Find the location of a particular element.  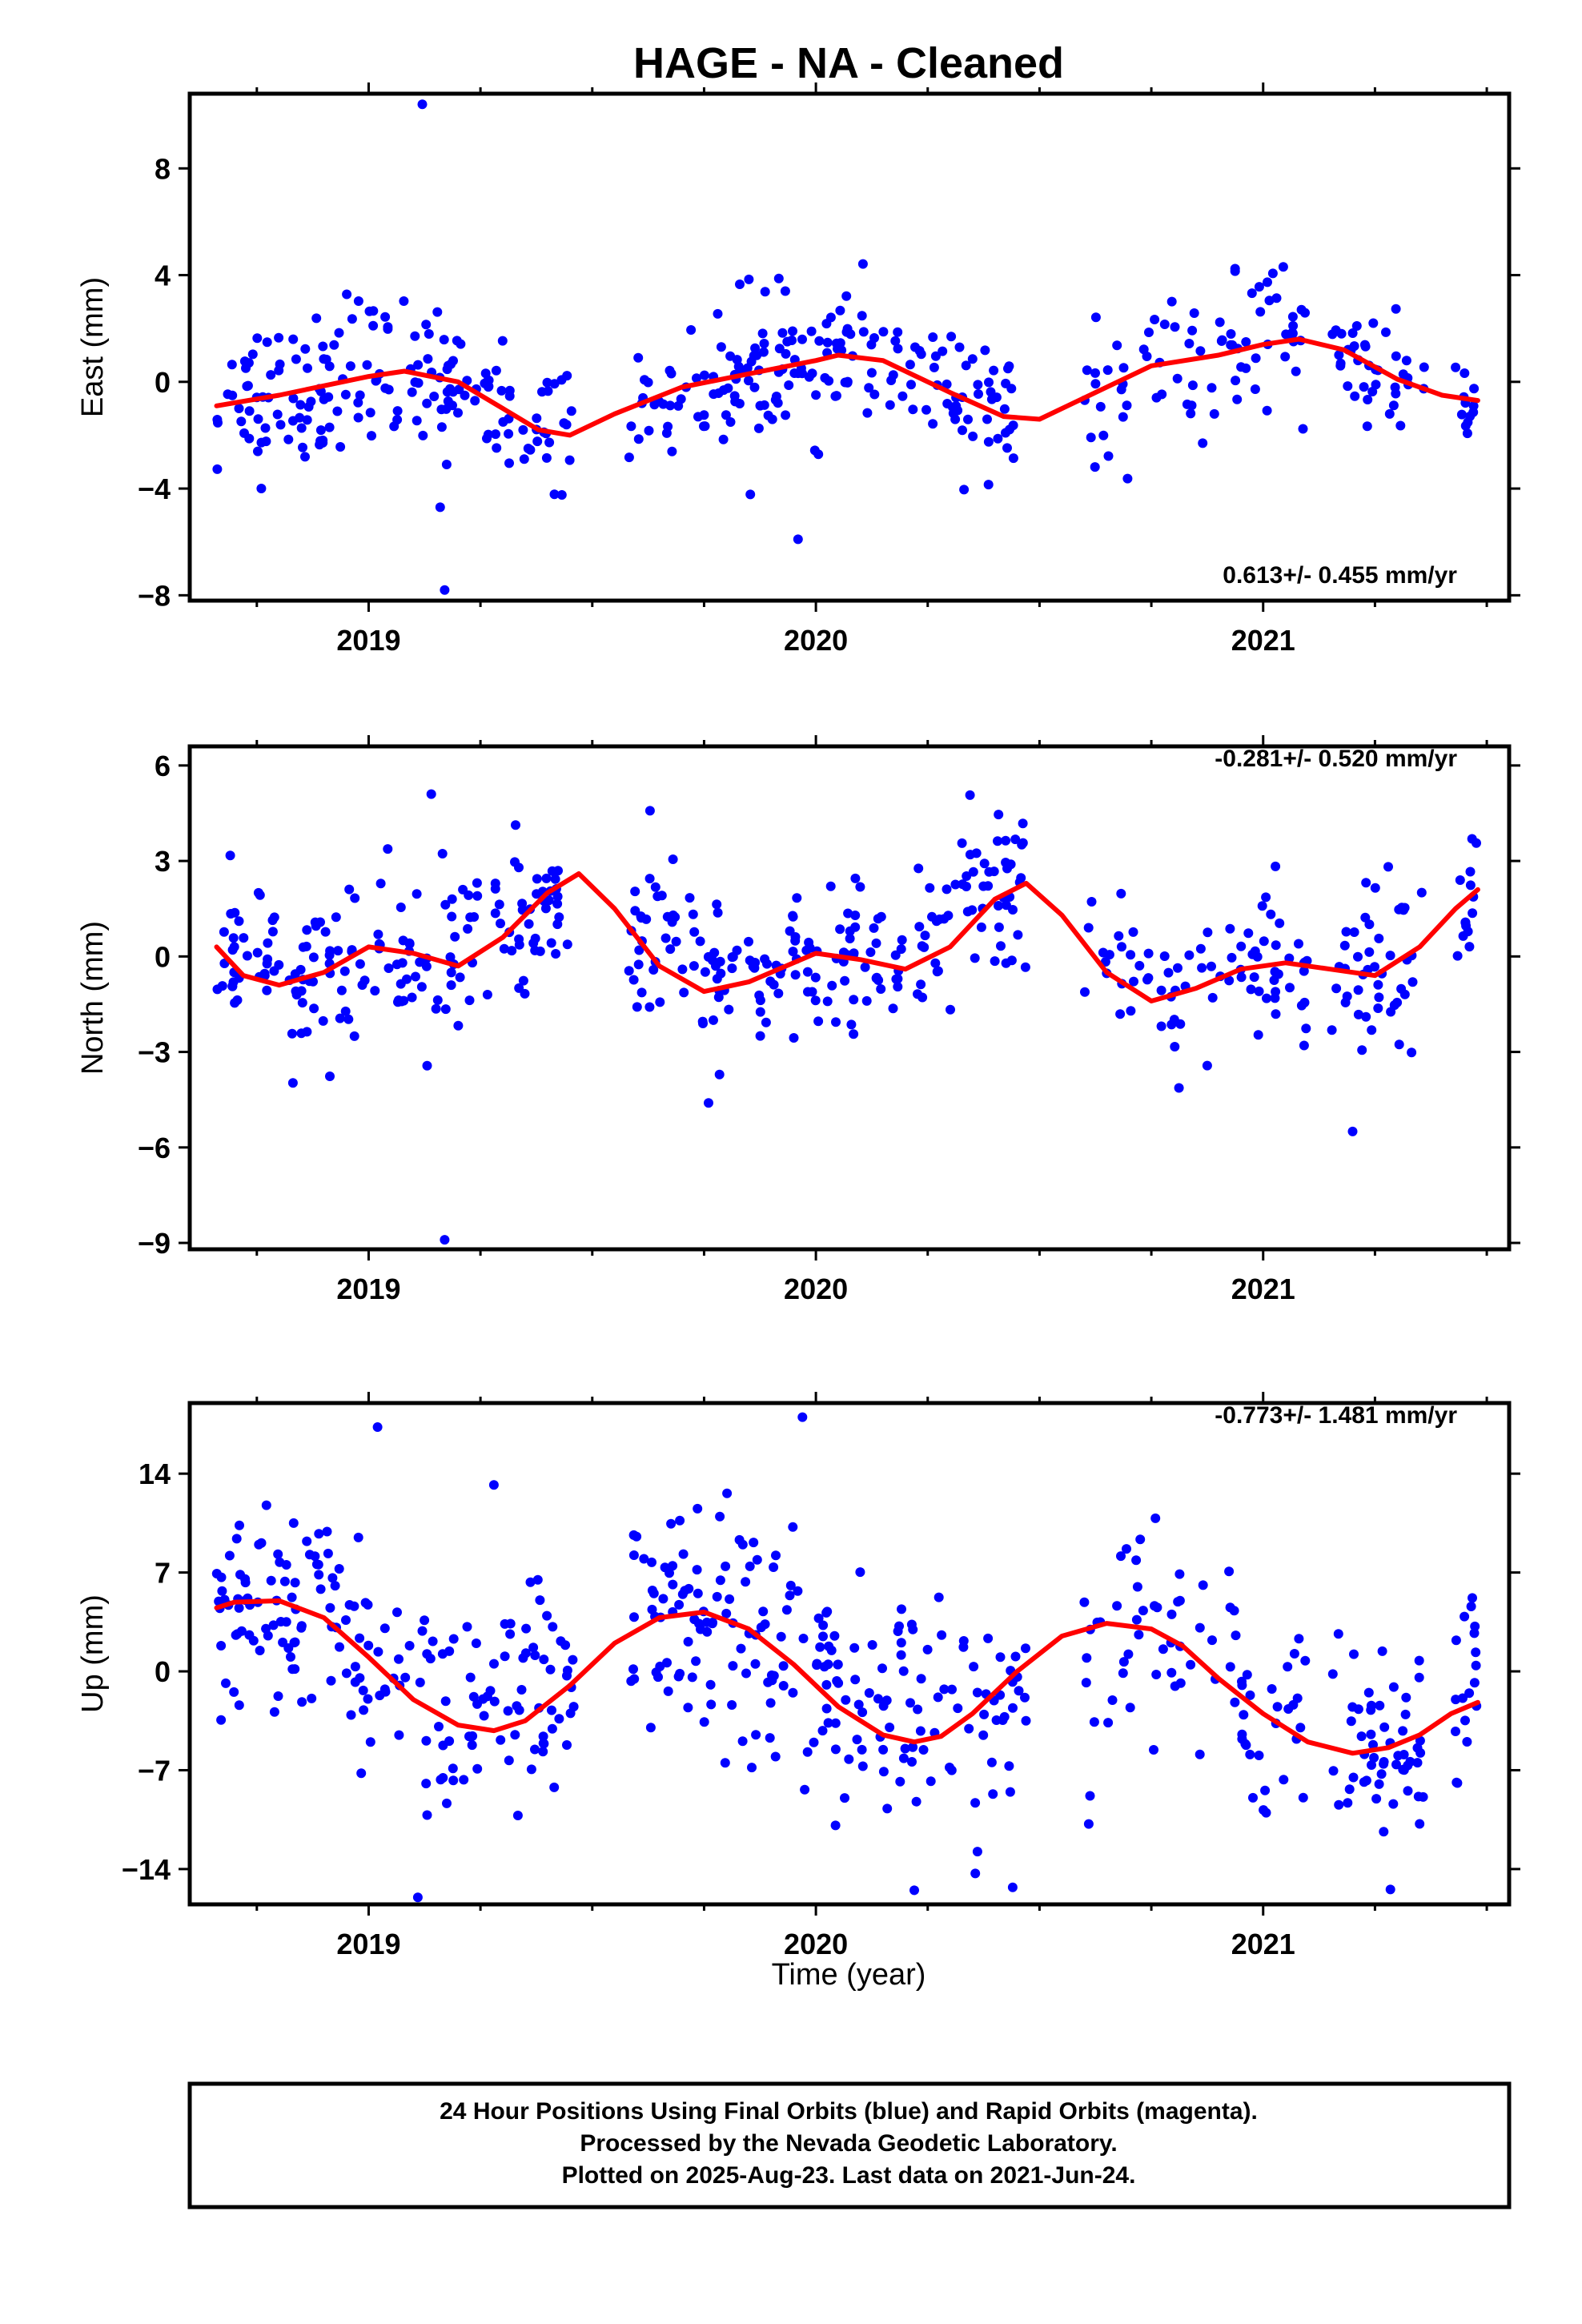

y-tick-label: −4 is located at coordinates (154, 489).